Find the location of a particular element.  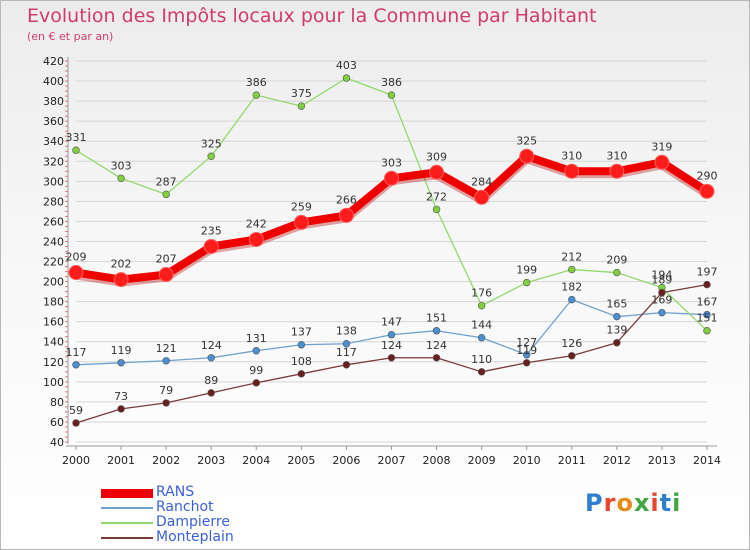

legend-label: Ranchot is located at coordinates (185, 507).